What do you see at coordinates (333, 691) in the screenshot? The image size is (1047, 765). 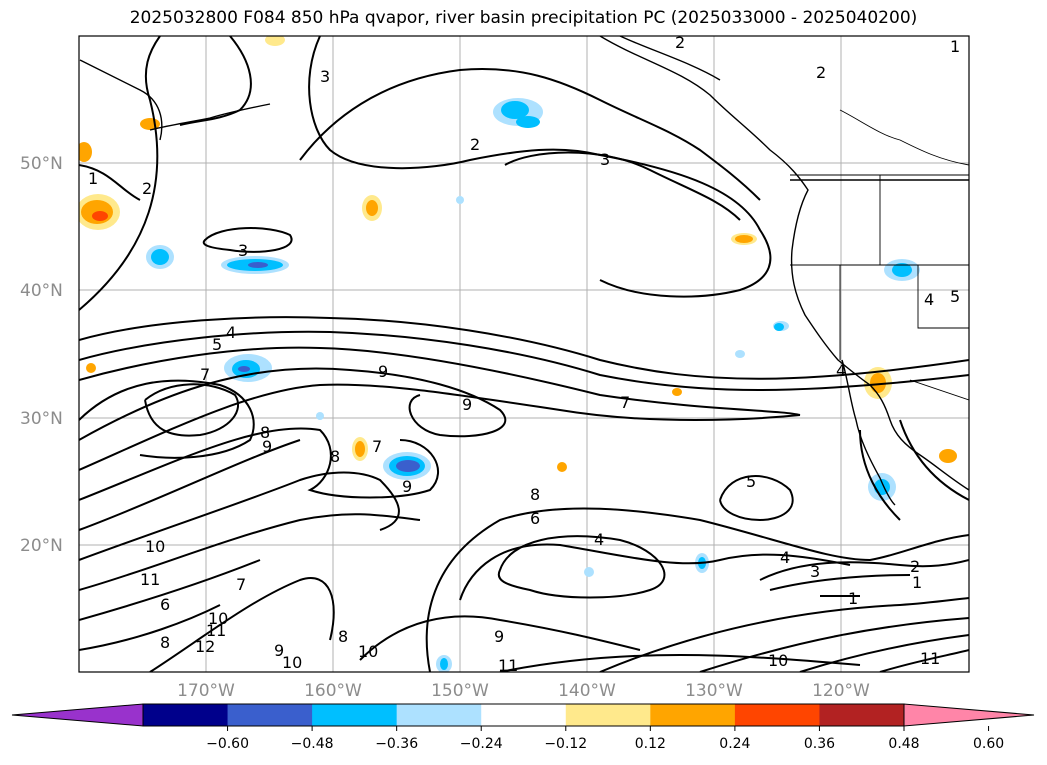 I see `lon-label: 160°W` at bounding box center [333, 691].